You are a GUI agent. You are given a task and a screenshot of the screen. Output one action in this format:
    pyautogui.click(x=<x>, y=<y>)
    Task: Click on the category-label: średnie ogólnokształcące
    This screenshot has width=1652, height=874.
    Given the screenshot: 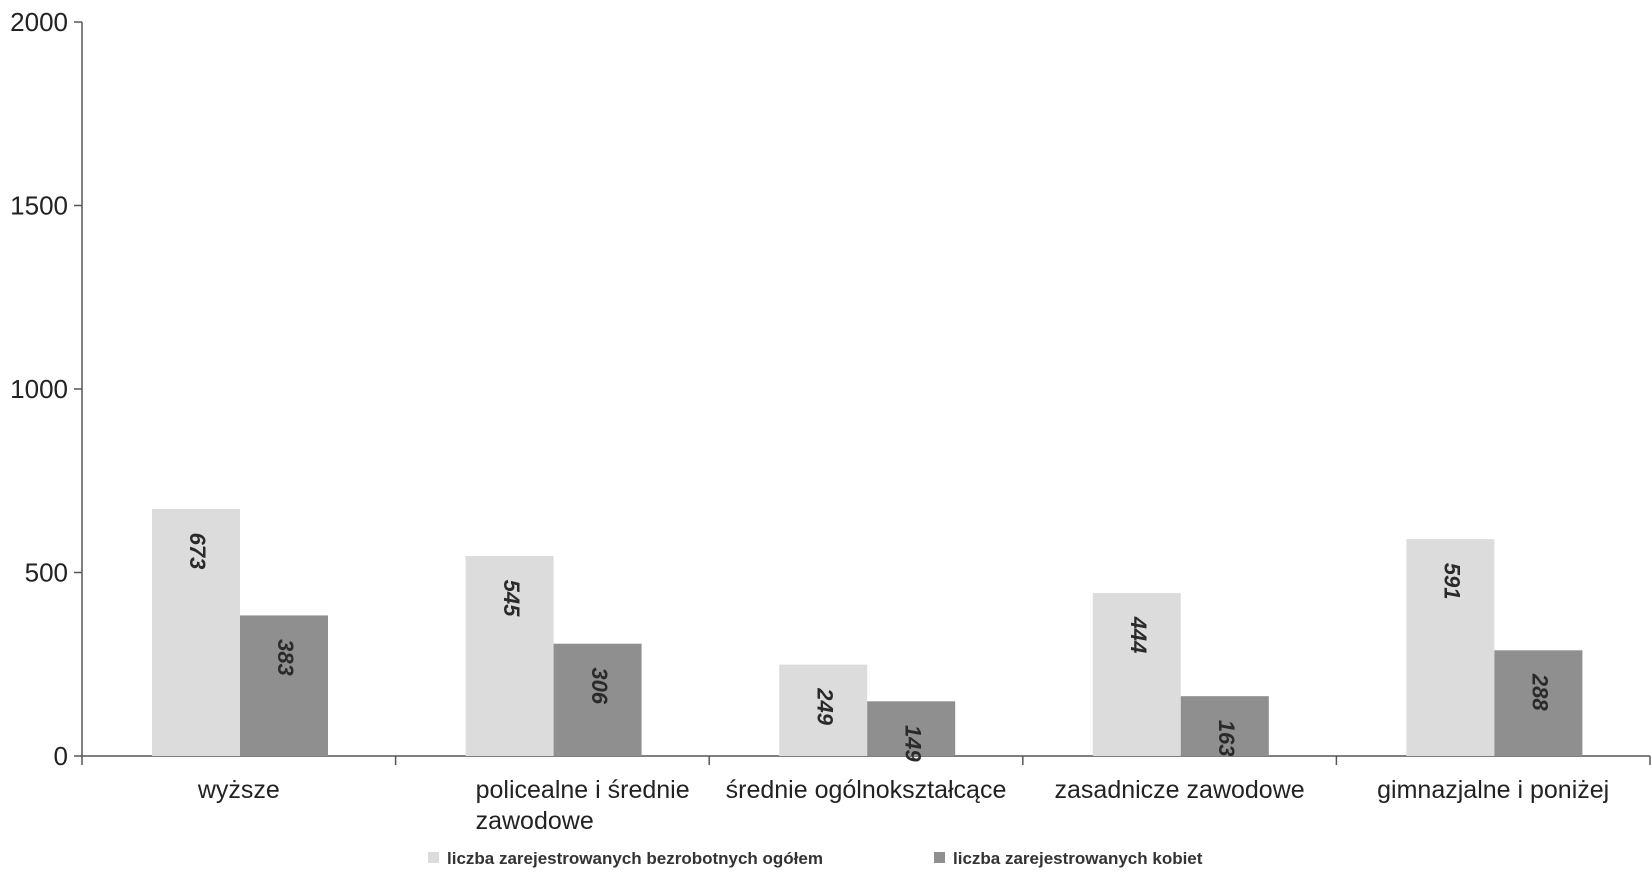 What is the action you would take?
    pyautogui.click(x=866, y=790)
    